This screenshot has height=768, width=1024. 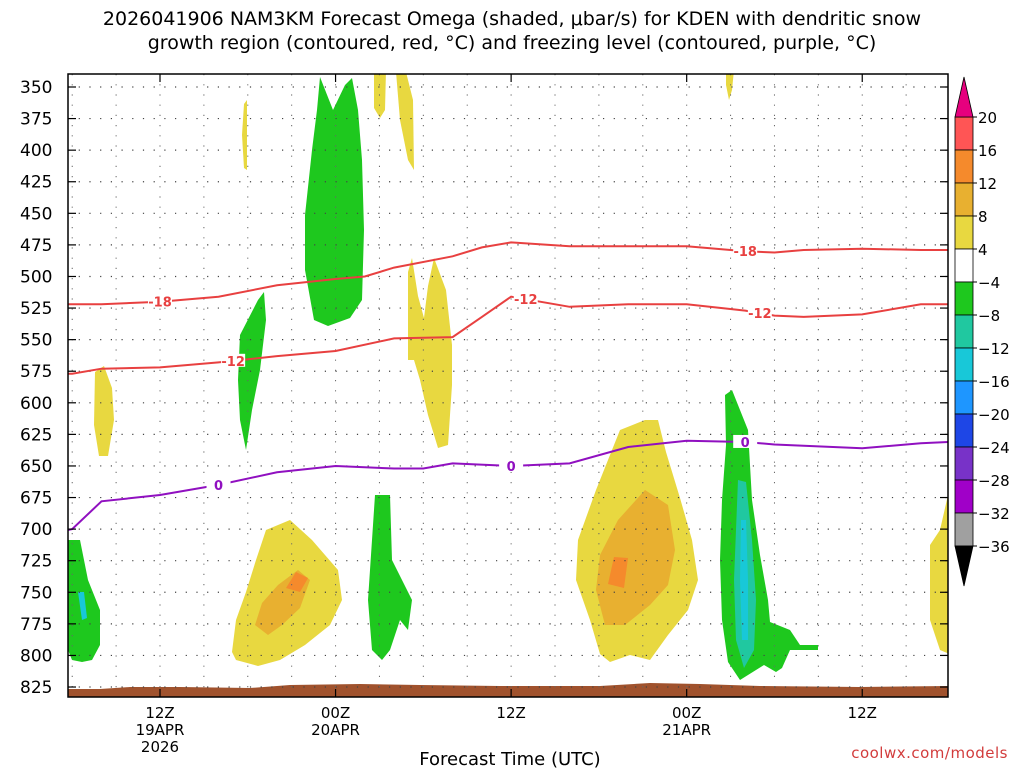 What do you see at coordinates (36, 467) in the screenshot?
I see `y-tick-label: 650` at bounding box center [36, 467].